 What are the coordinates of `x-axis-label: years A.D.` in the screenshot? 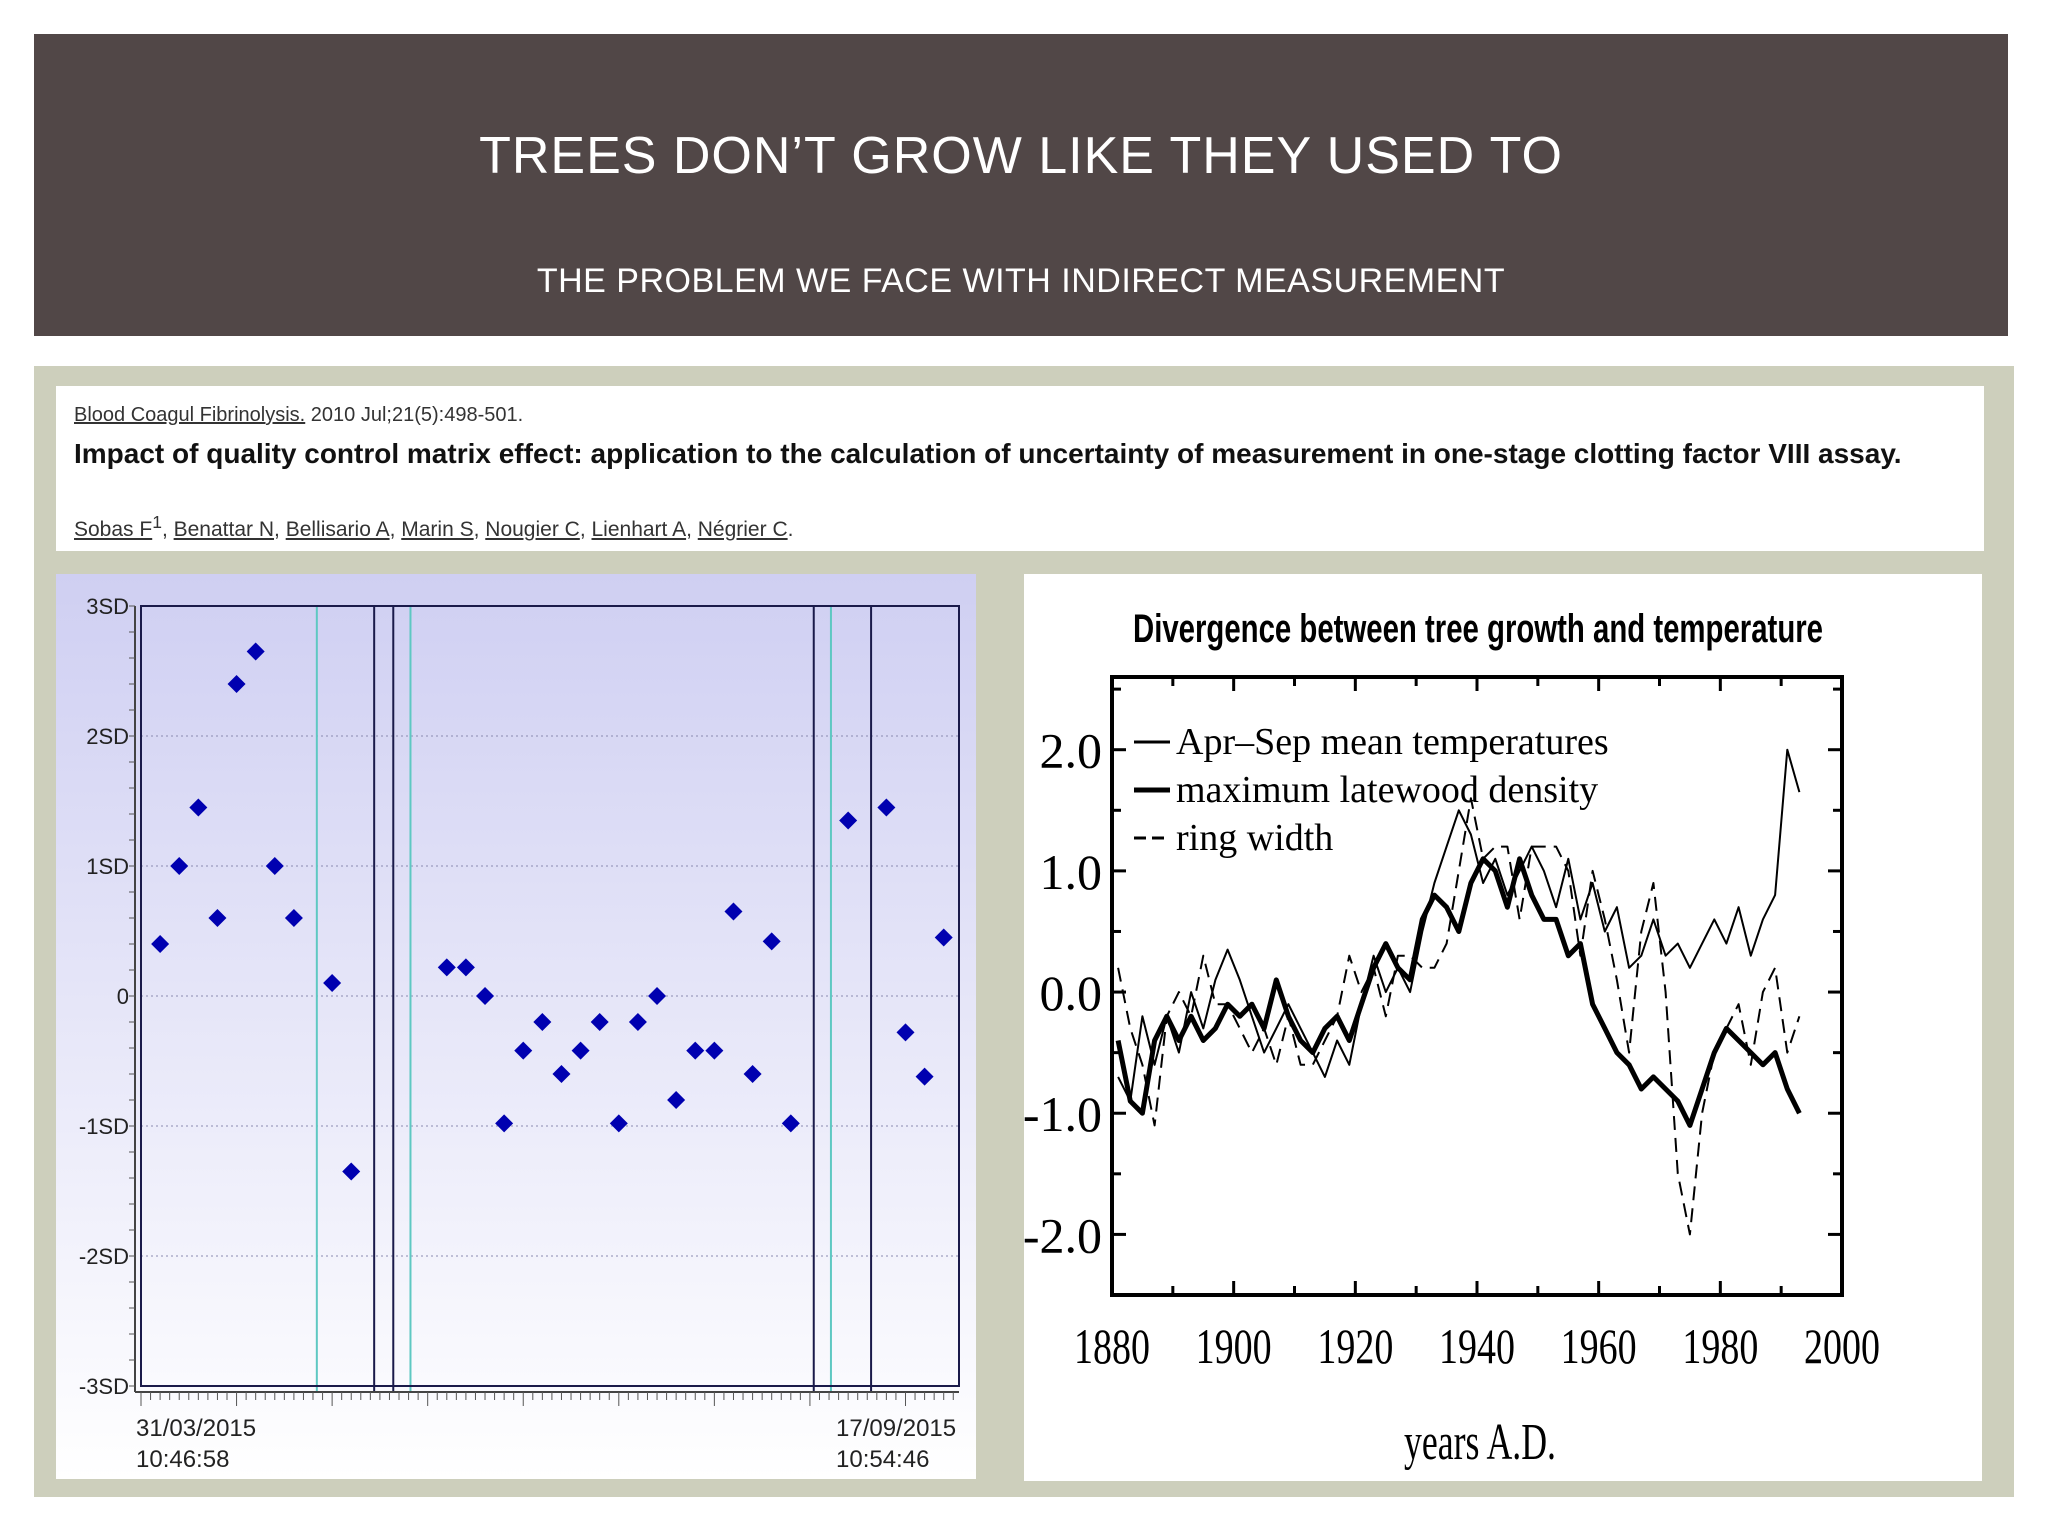 It's located at (1480, 1442).